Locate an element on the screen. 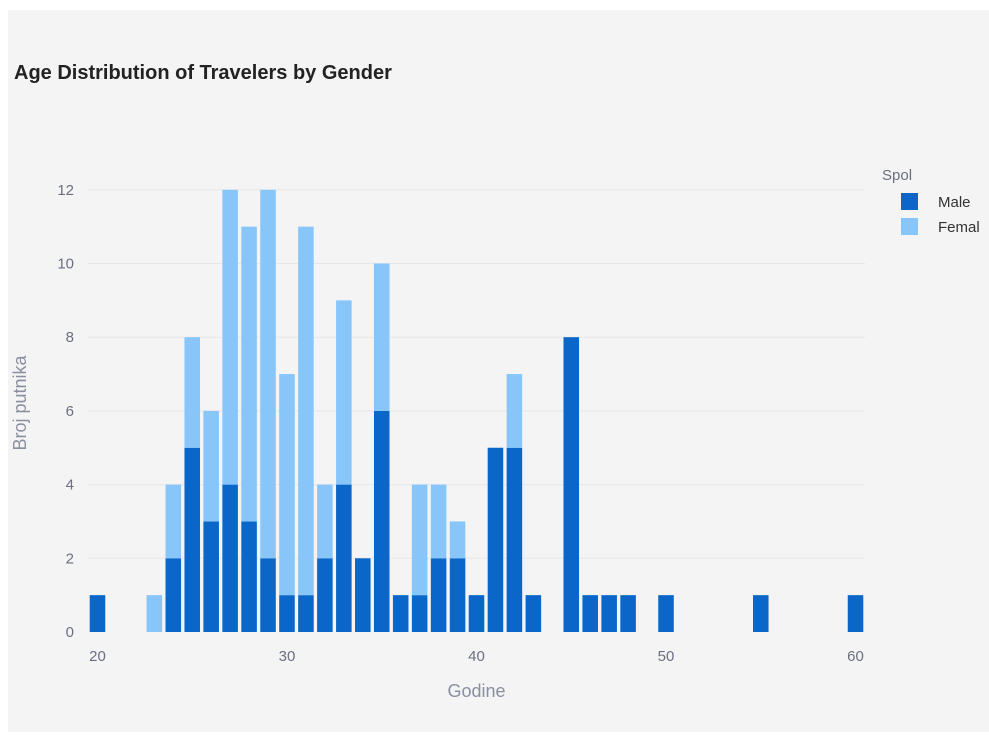 The width and height of the screenshot is (989, 740). y-tick-label: 10 is located at coordinates (65, 263).